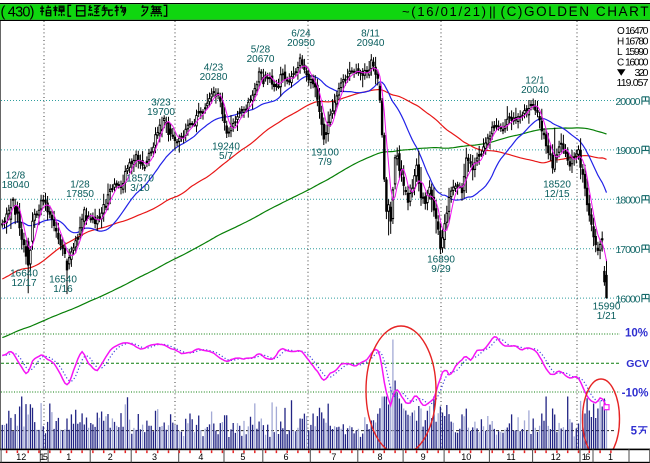 The height and width of the screenshot is (463, 650). What do you see at coordinates (261, 59) in the screenshot?
I see `svg-text: 20670` at bounding box center [261, 59].